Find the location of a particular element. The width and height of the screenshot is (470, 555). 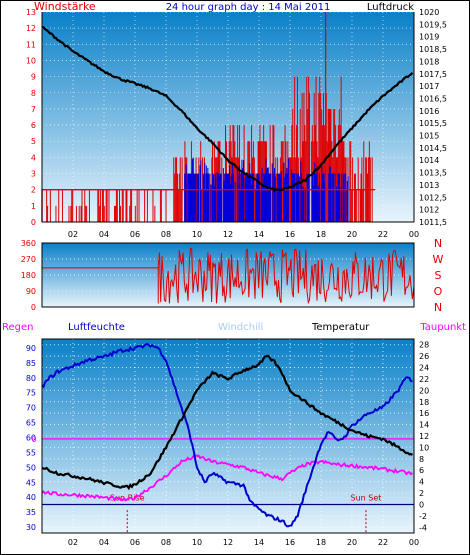

climate-x-tick-label: 18 is located at coordinates (321, 542).